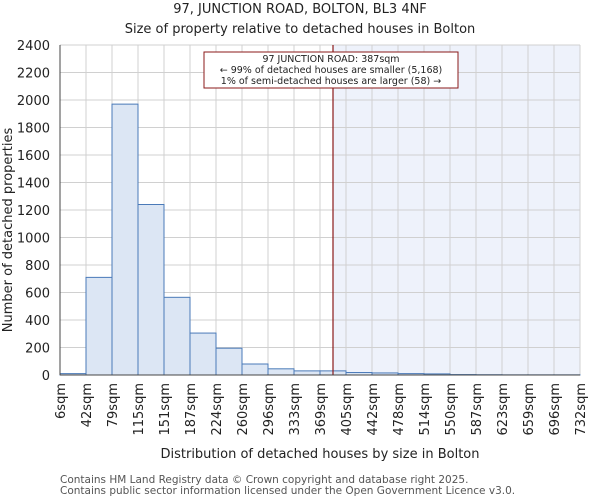  Describe the element at coordinates (581, 409) in the screenshot. I see `x-tick-label: 732sqm` at that location.